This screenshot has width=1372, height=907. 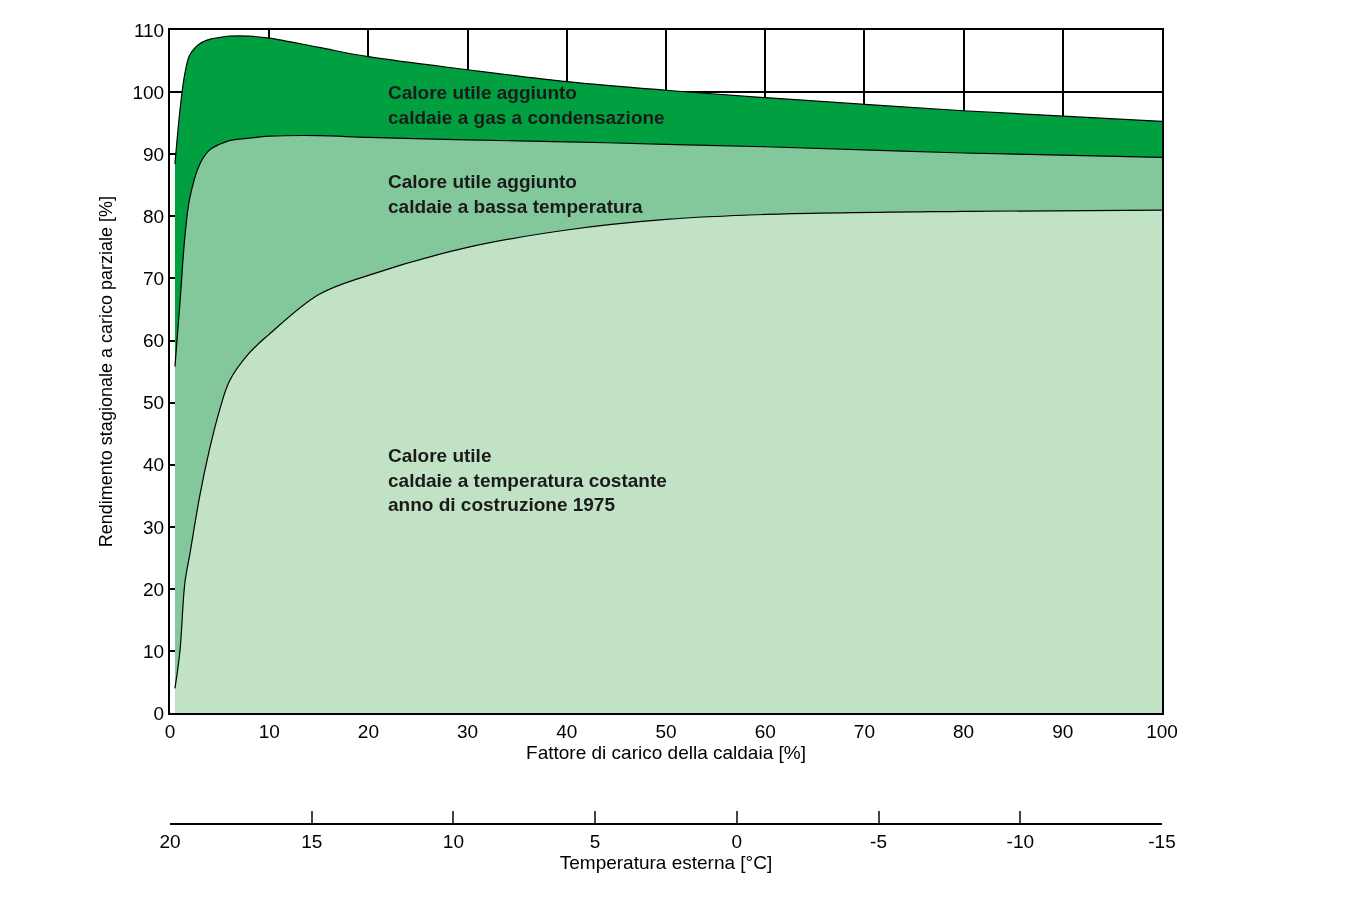 What do you see at coordinates (106, 372) in the screenshot?
I see `y-axis-title: Rendimento stagionale a carico parziale [%]` at bounding box center [106, 372].